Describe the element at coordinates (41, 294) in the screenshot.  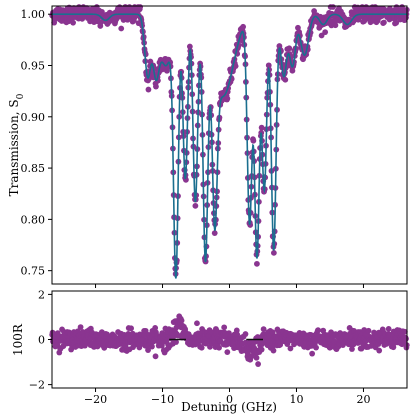
I see `bottom-y-tick-label: 2` at that location.